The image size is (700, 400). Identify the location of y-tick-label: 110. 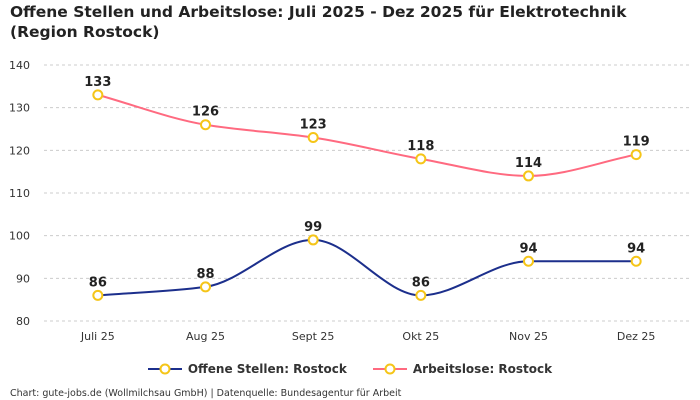
(19, 193).